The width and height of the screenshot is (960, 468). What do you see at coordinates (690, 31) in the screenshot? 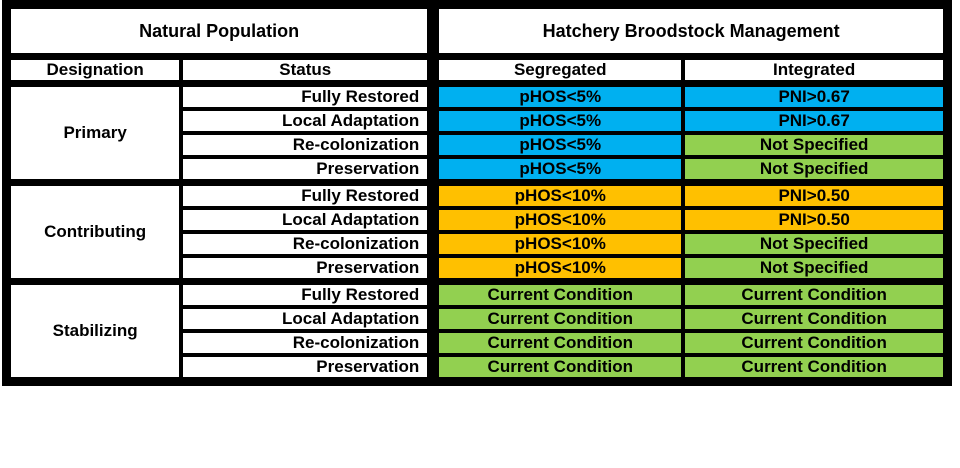
I see `header-hatchery-broodstock-management: Hatchery Broodstock Management` at bounding box center [690, 31].